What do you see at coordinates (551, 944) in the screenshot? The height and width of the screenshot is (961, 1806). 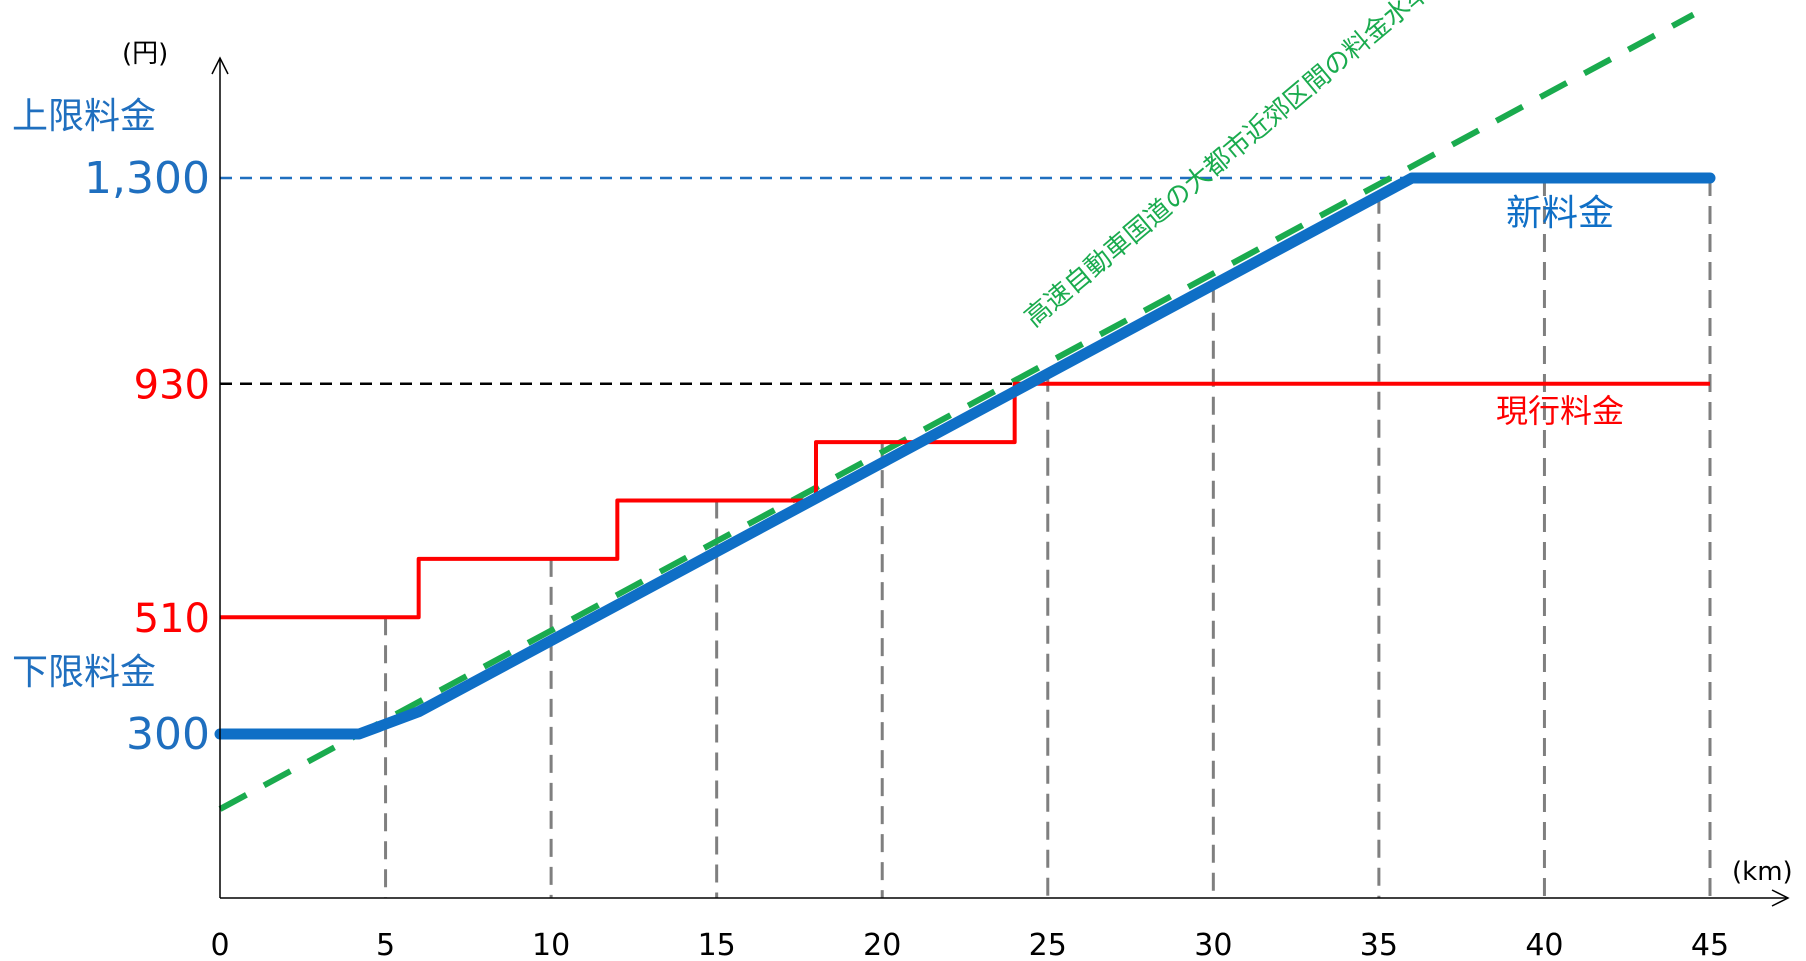 I see `x-tick-label: 10` at bounding box center [551, 944].